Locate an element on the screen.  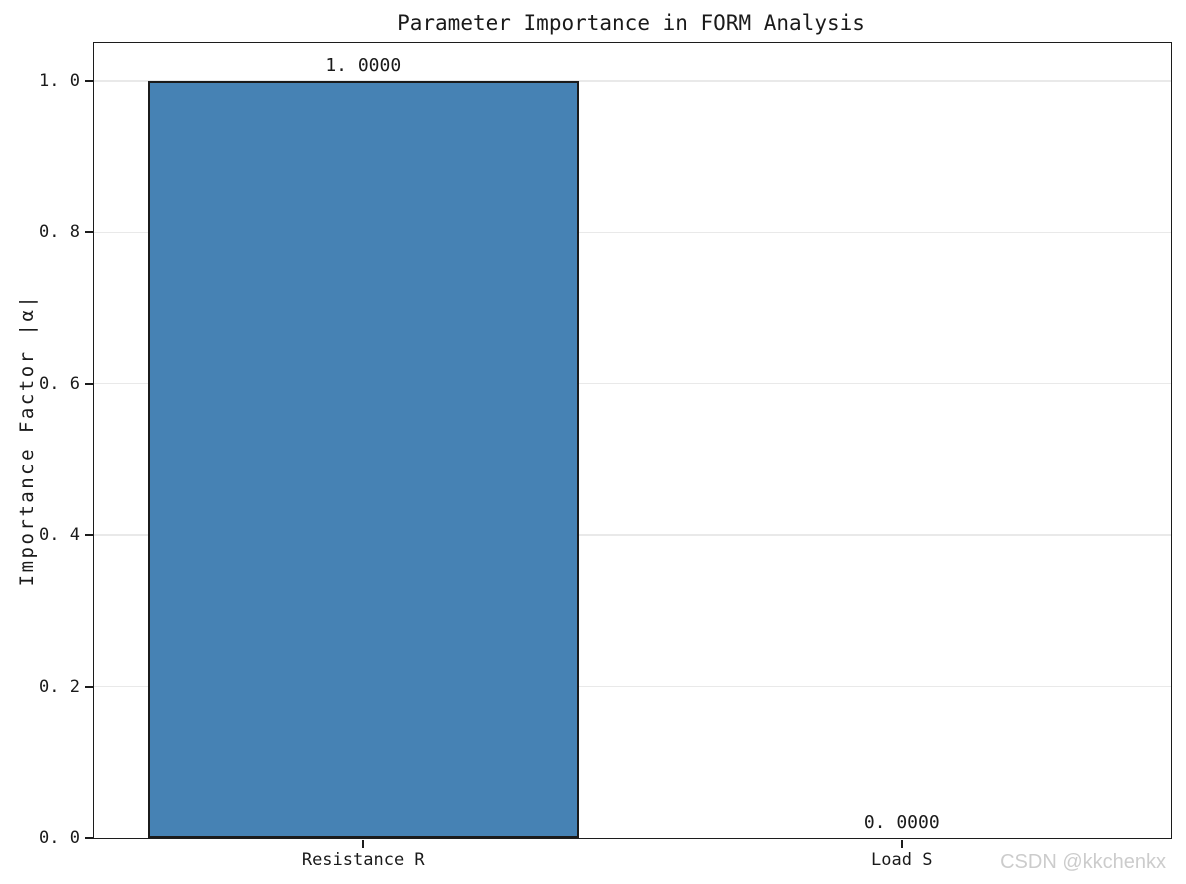
watermark: CSDN @kkchenkx is located at coordinates (1083, 862).